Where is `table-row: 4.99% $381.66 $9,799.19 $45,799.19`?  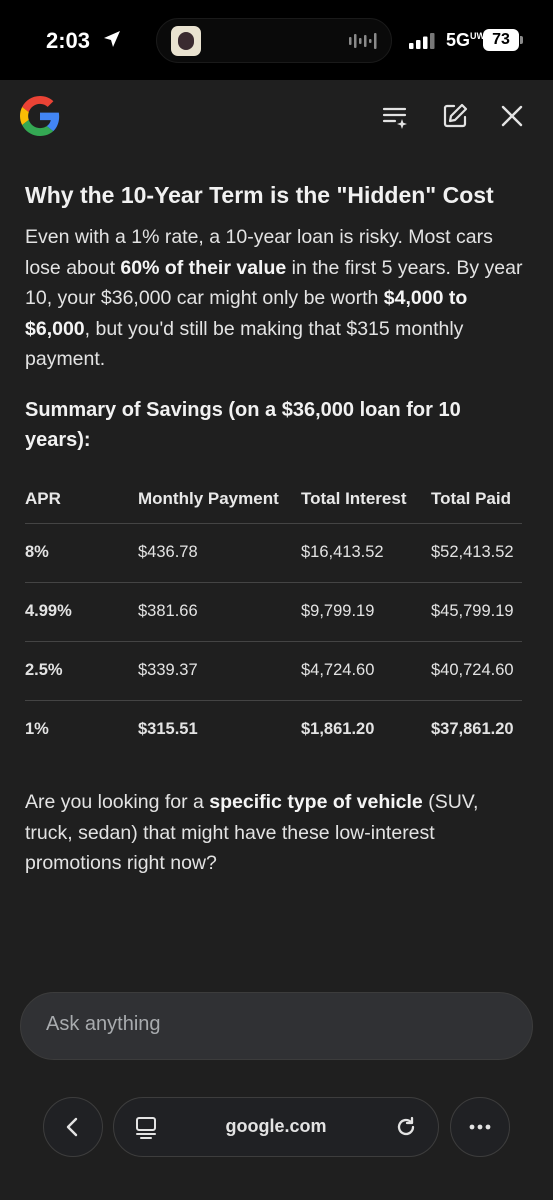
table-row: 4.99% $381.66 $9,799.19 $45,799.19 is located at coordinates (273, 611).